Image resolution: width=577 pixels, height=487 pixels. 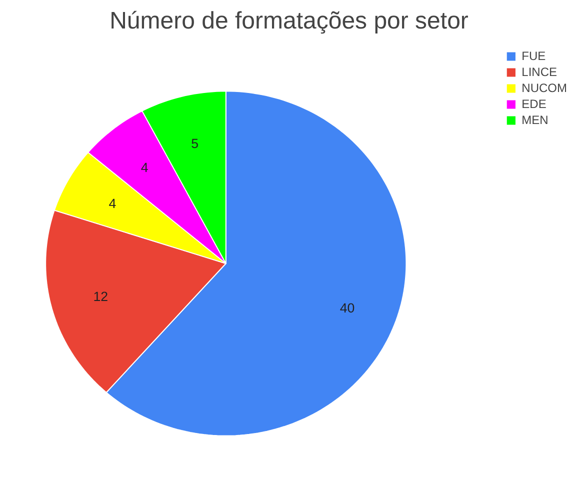 I want to click on legend-label: NUCOM, so click(x=544, y=88).